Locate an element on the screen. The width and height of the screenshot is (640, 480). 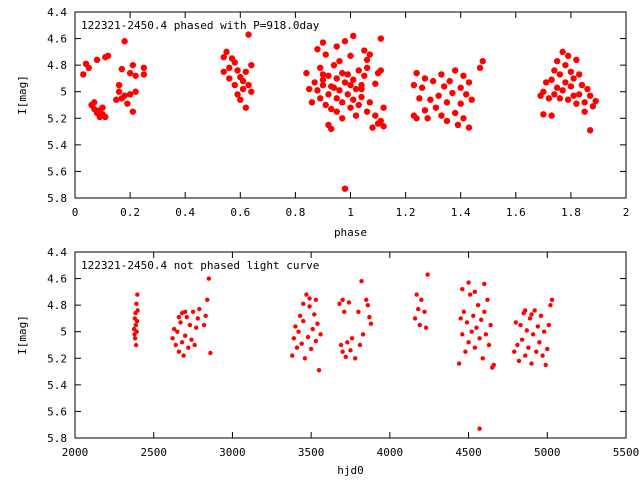
y-tick-label: 4.6 is located at coordinates (57, 39).